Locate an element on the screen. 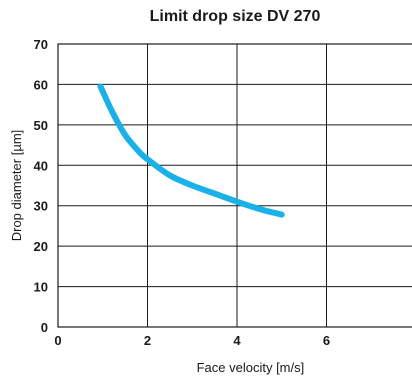 The width and height of the screenshot is (412, 381). x-tick-label: 4 is located at coordinates (237, 340).